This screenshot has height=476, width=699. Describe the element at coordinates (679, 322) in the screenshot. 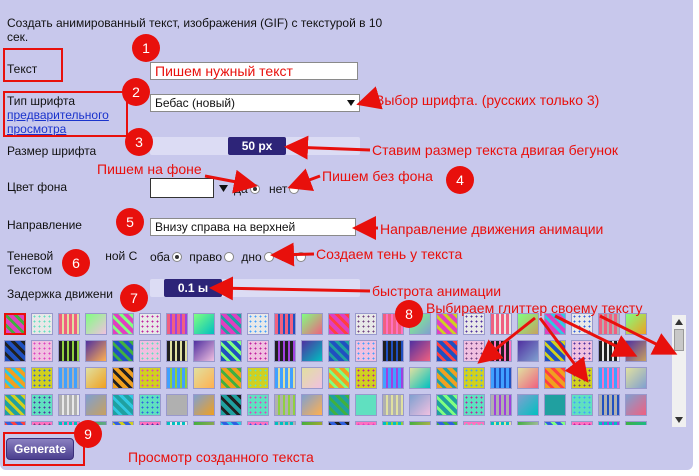

I see `scroll-up-icon` at that location.